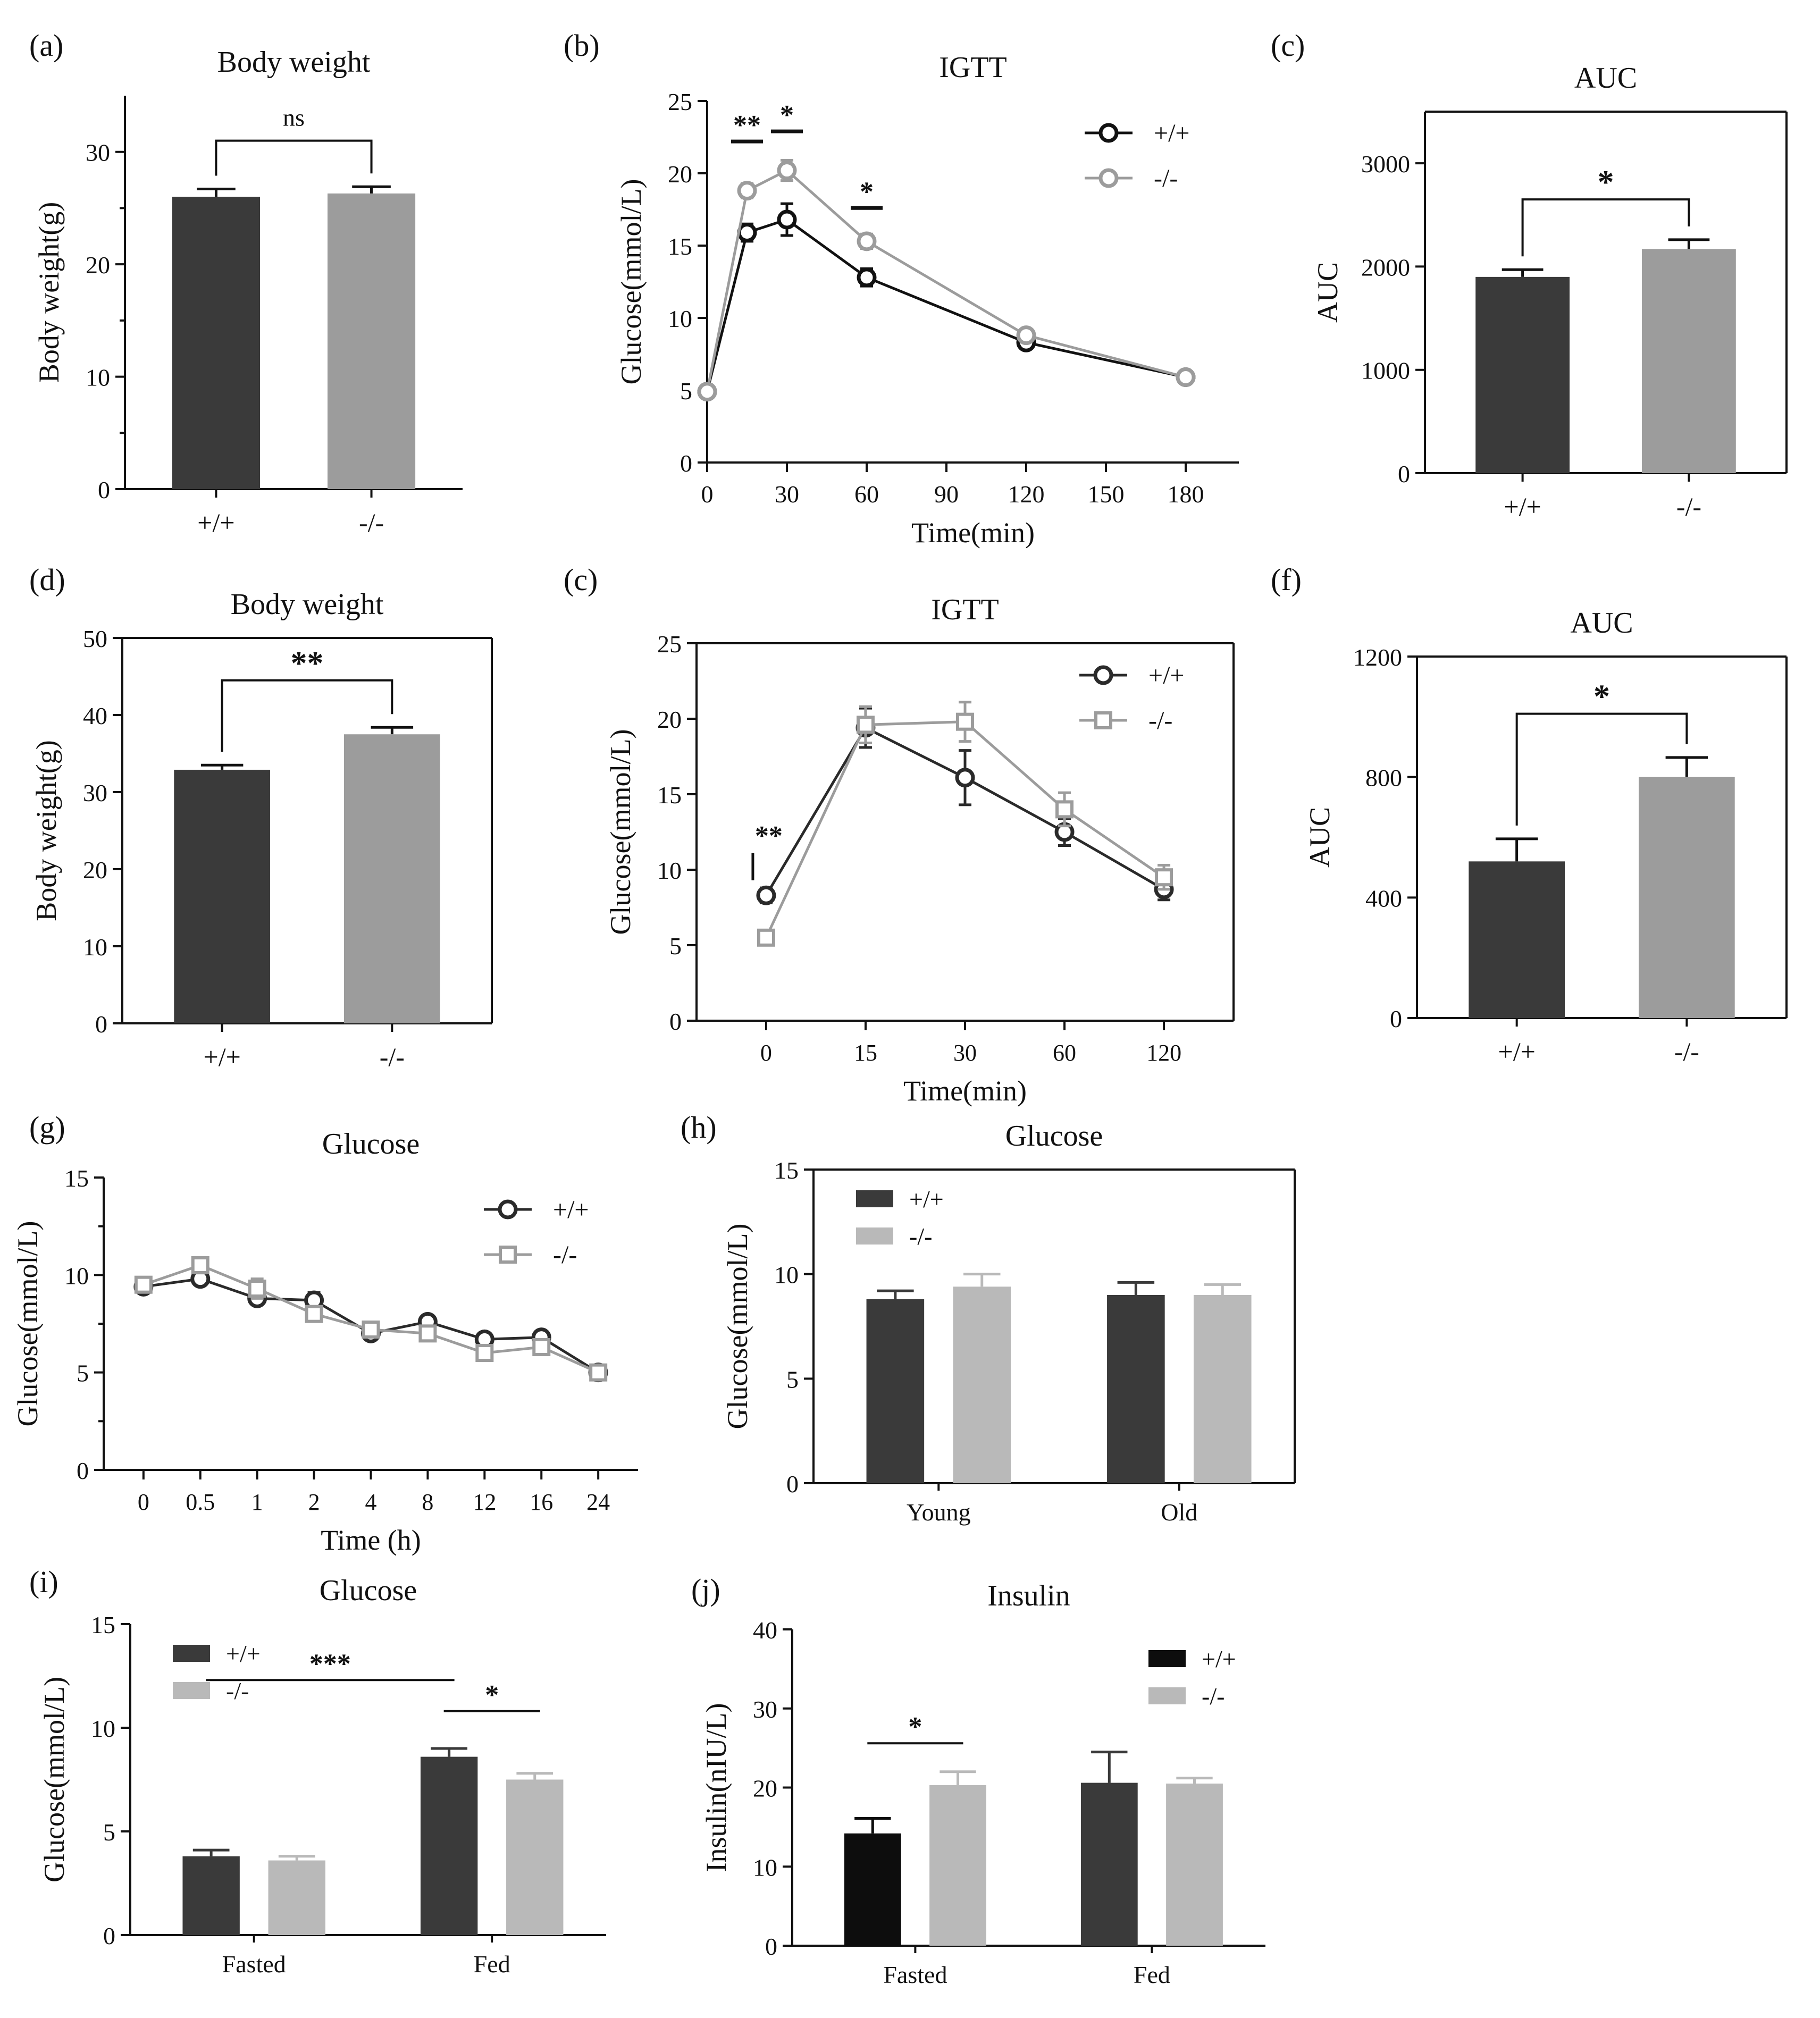 The height and width of the screenshot is (2018, 1820). I want to click on y-tick-label: 40, so click(95, 715).